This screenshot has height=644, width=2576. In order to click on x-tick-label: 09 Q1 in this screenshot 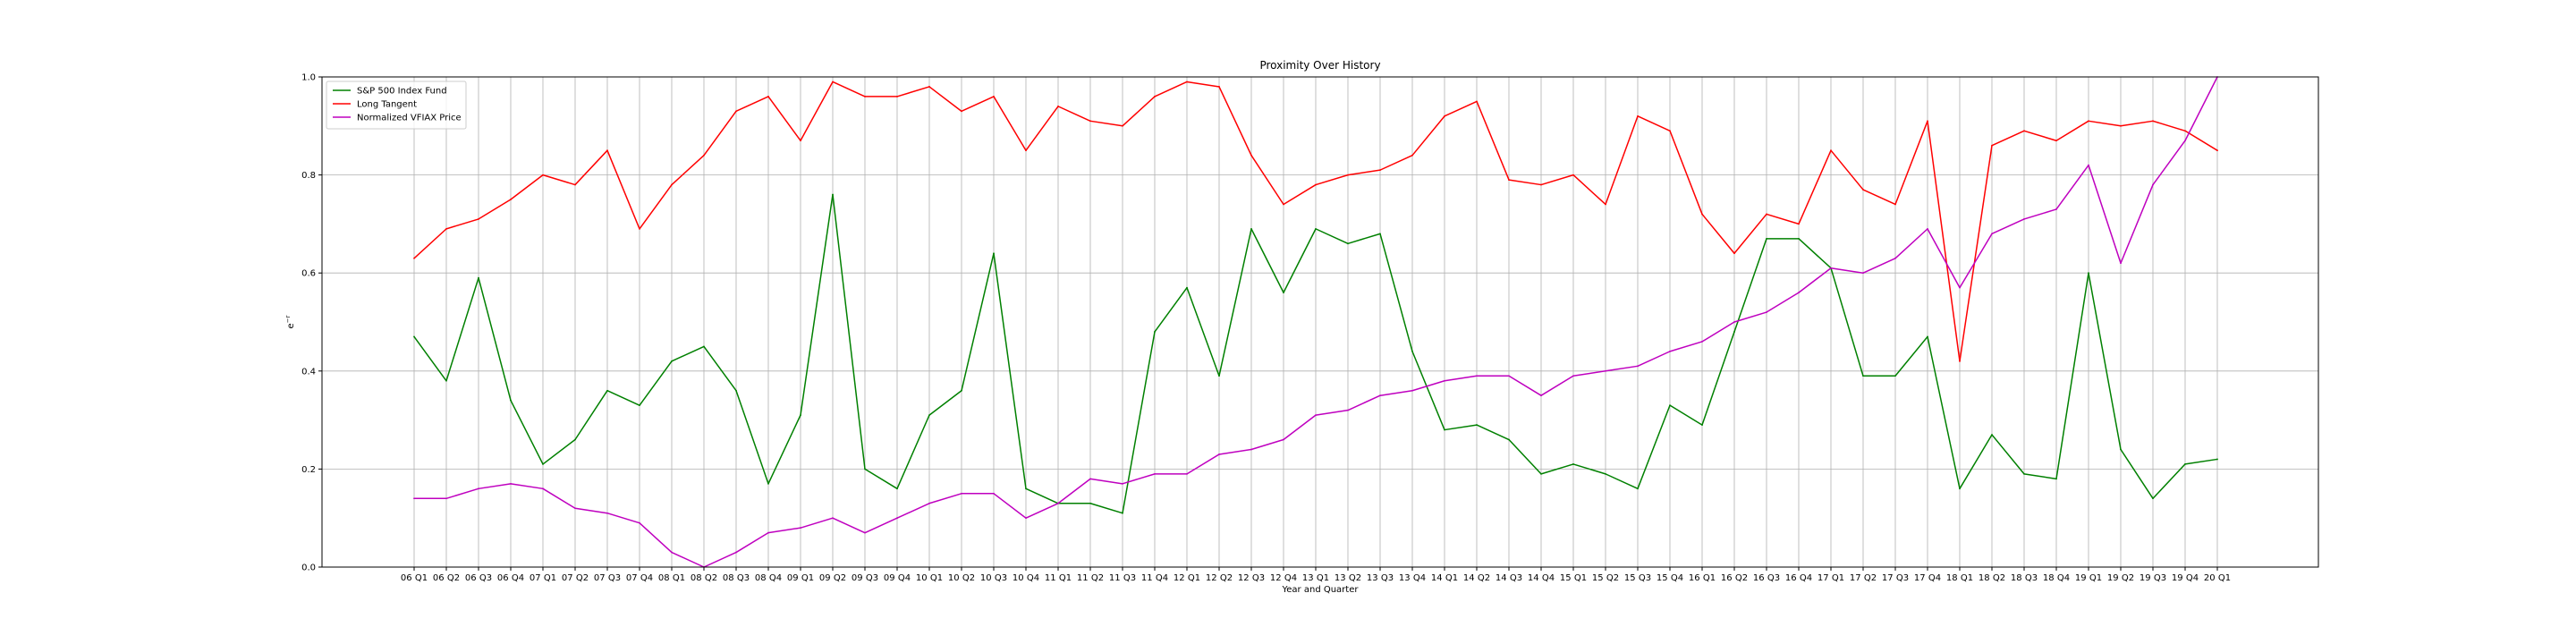, I will do `click(800, 578)`.